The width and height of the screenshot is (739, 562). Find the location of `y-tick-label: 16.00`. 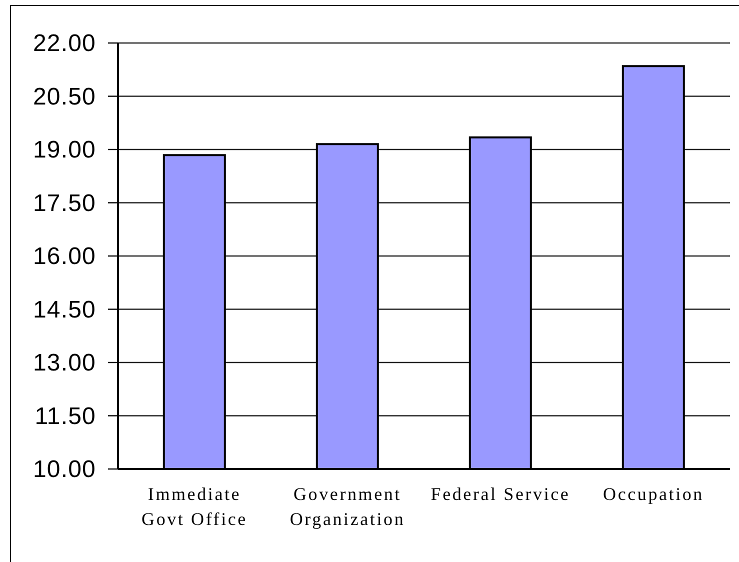

y-tick-label: 16.00 is located at coordinates (64, 256).